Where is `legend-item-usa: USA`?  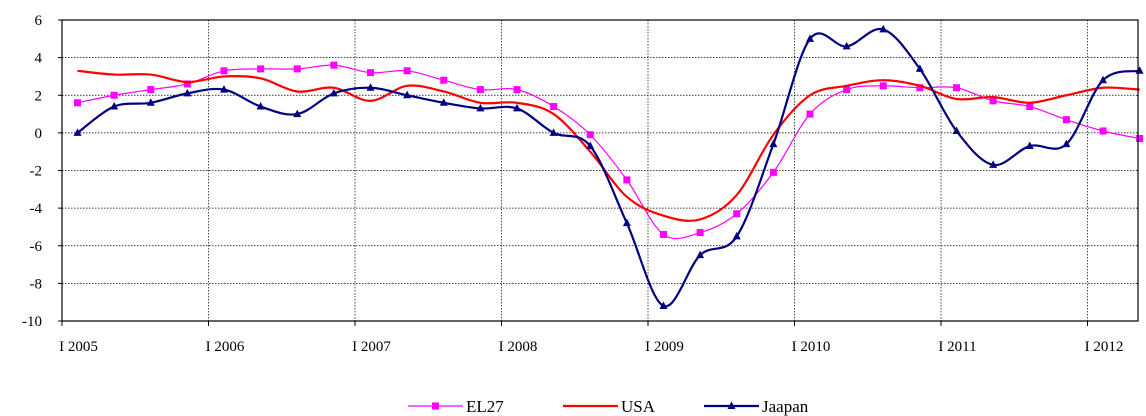 legend-item-usa: USA is located at coordinates (609, 406).